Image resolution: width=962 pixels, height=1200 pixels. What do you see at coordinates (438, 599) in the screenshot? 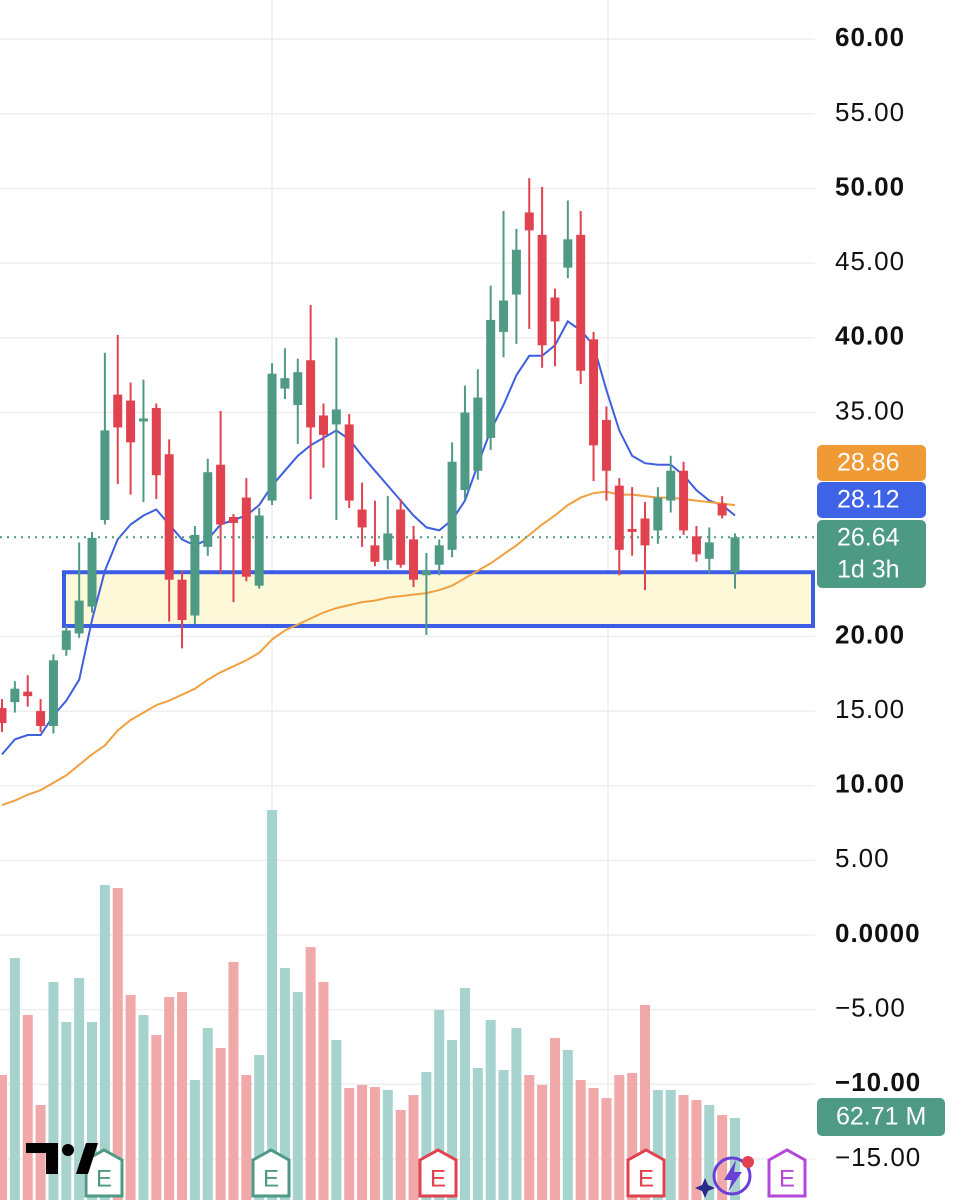
I see `zone-box` at bounding box center [438, 599].